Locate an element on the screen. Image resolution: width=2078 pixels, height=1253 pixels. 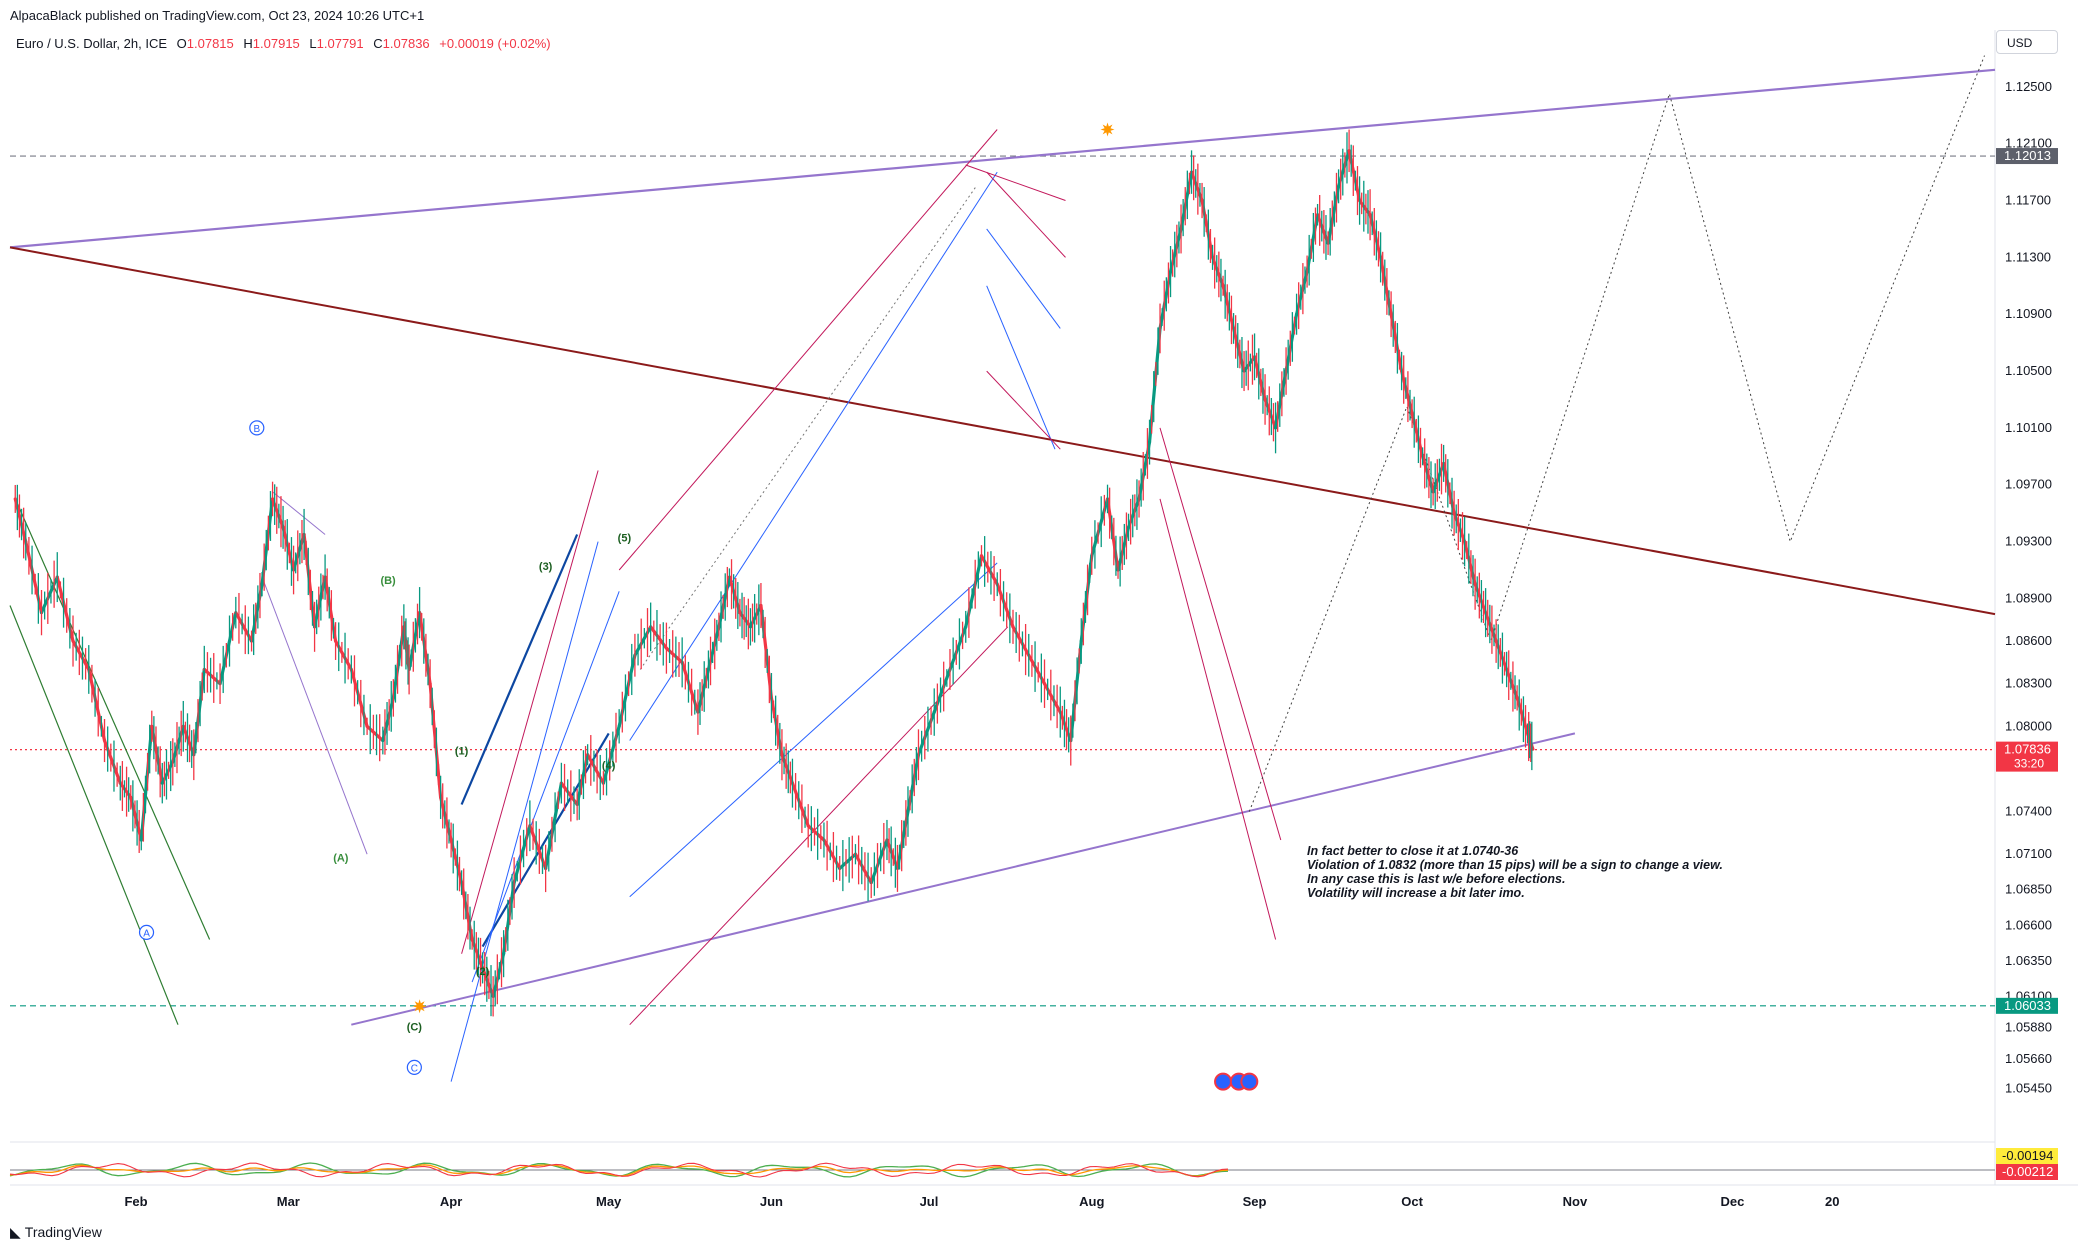
symbol-name: Euro / U.S. Dollar, 2h, ICE is located at coordinates (92, 43).